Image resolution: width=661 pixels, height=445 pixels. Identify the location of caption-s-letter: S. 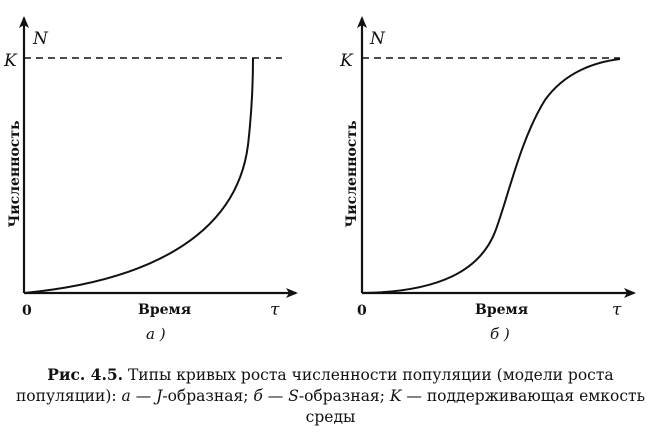
(293, 396).